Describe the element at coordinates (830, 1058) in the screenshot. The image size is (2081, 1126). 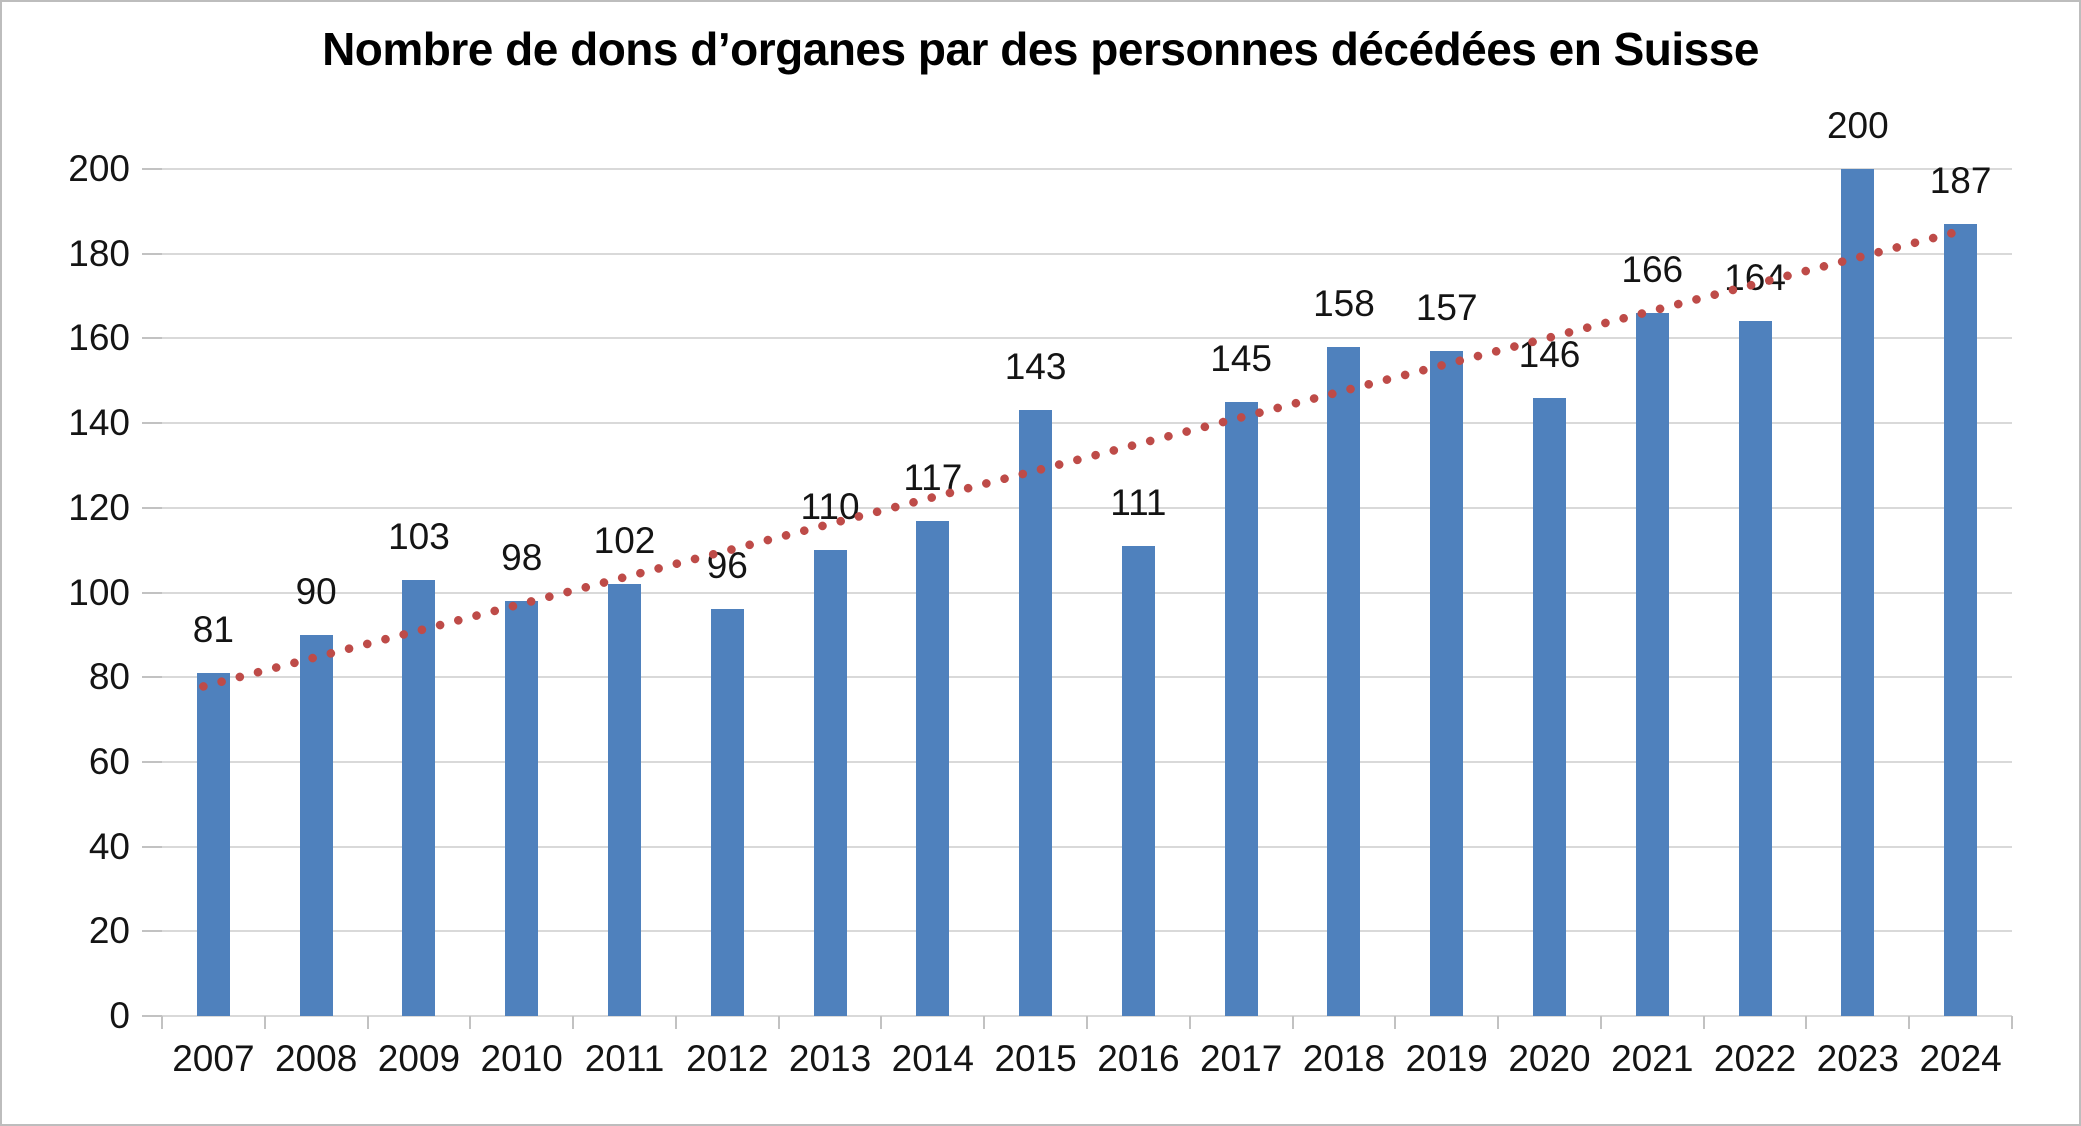
I see `x-axis-label: 2013` at that location.